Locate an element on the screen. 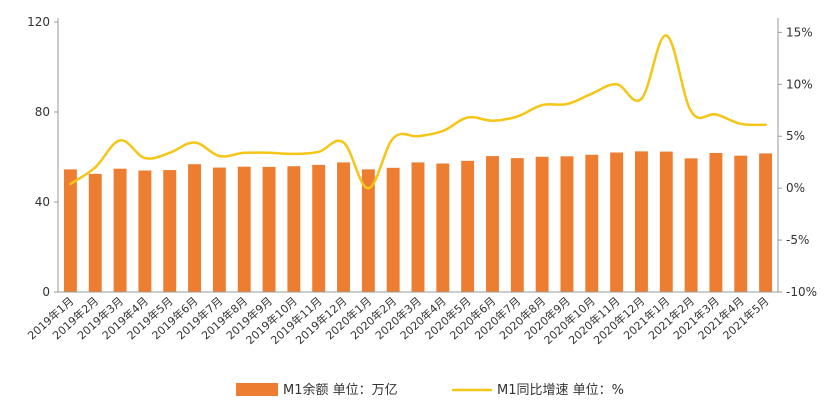  legend-swatch-bar is located at coordinates (257, 389).